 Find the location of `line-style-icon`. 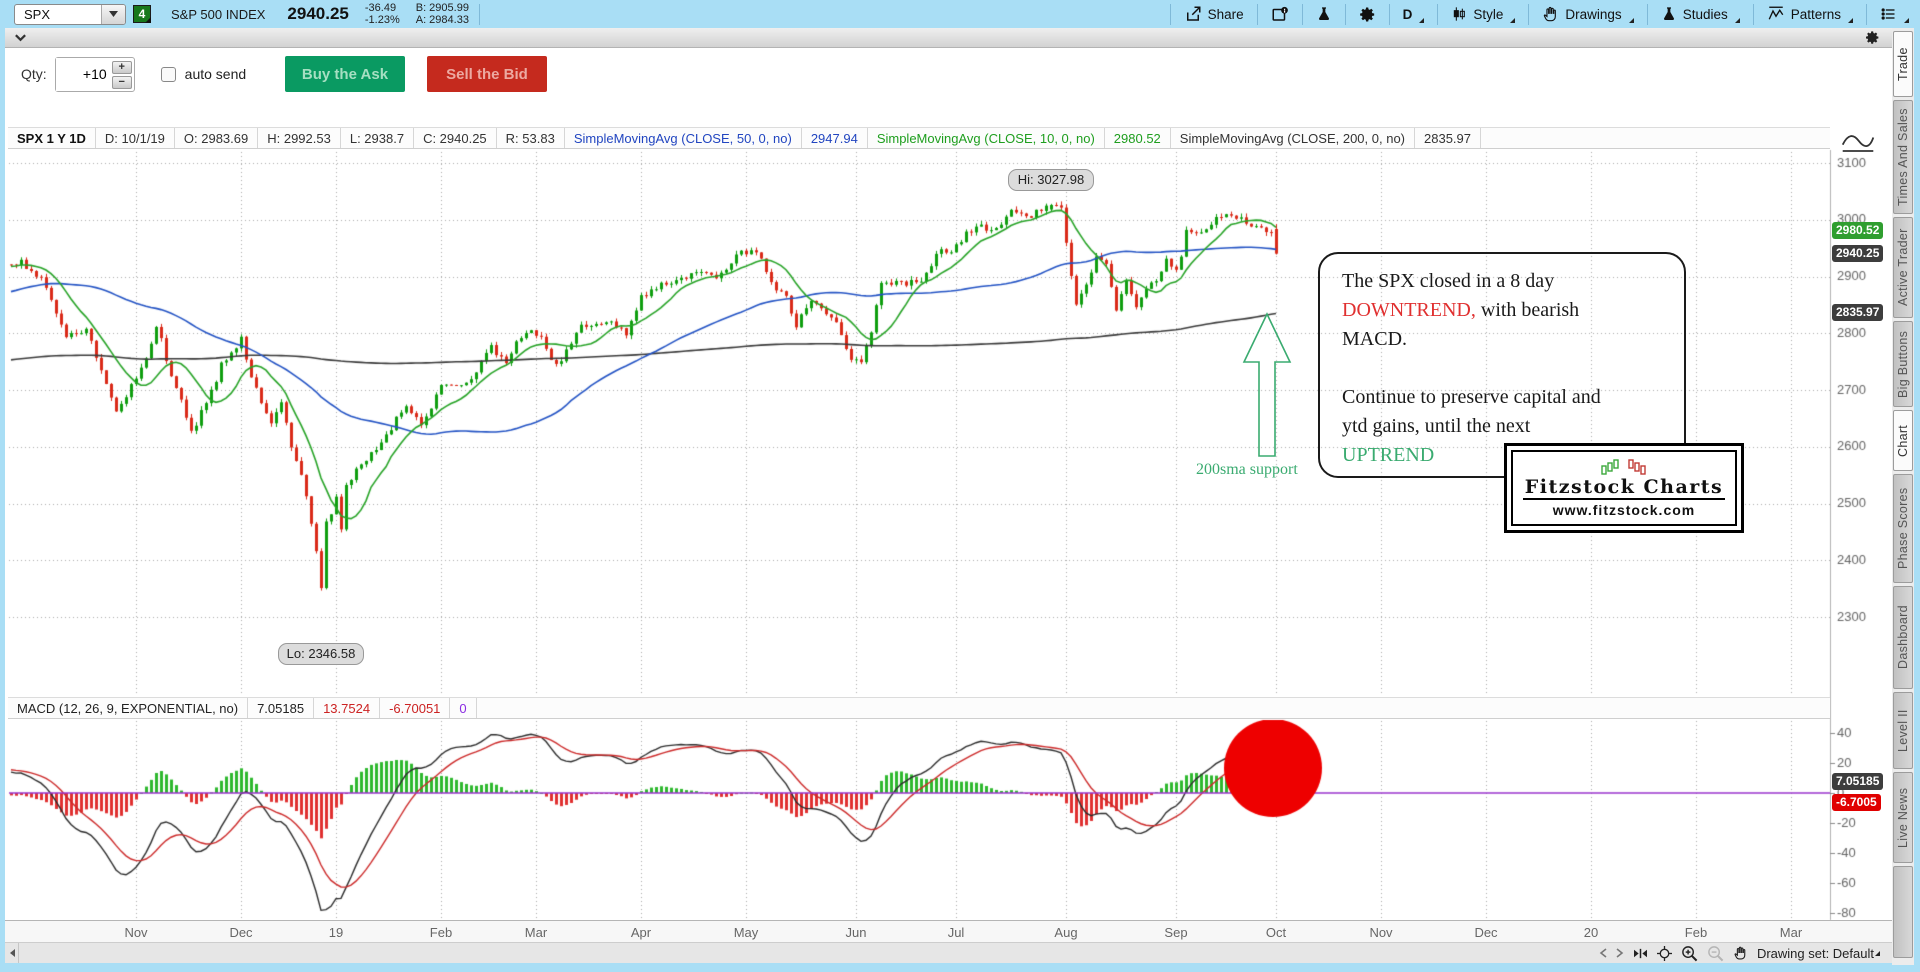

line-style-icon is located at coordinates (1858, 142).